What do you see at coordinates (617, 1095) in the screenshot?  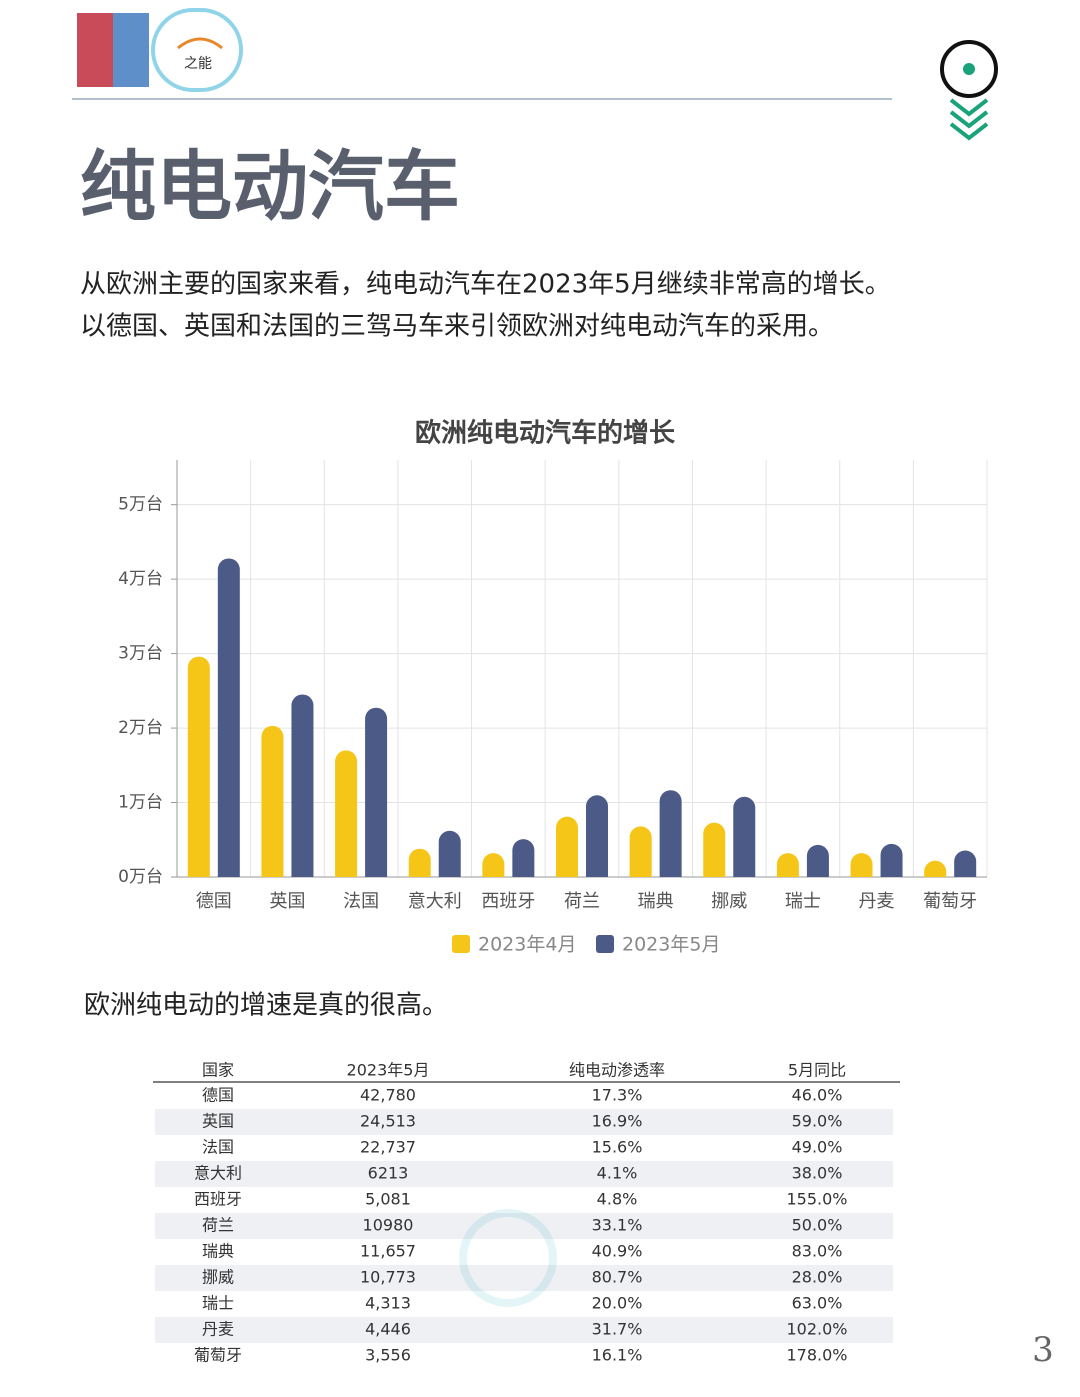 I see `table-cell: 17.3%` at bounding box center [617, 1095].